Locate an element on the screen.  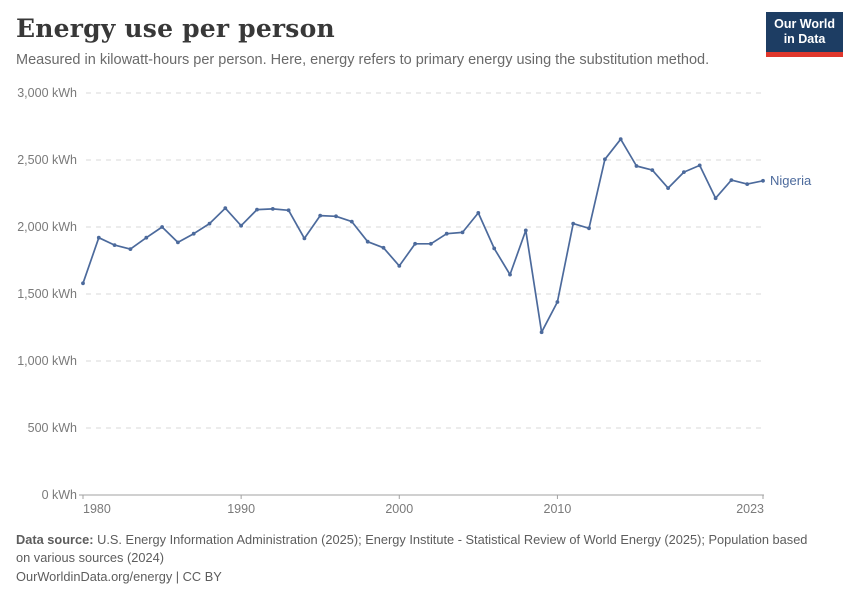
x-axis-label: 2000 is located at coordinates (399, 509).